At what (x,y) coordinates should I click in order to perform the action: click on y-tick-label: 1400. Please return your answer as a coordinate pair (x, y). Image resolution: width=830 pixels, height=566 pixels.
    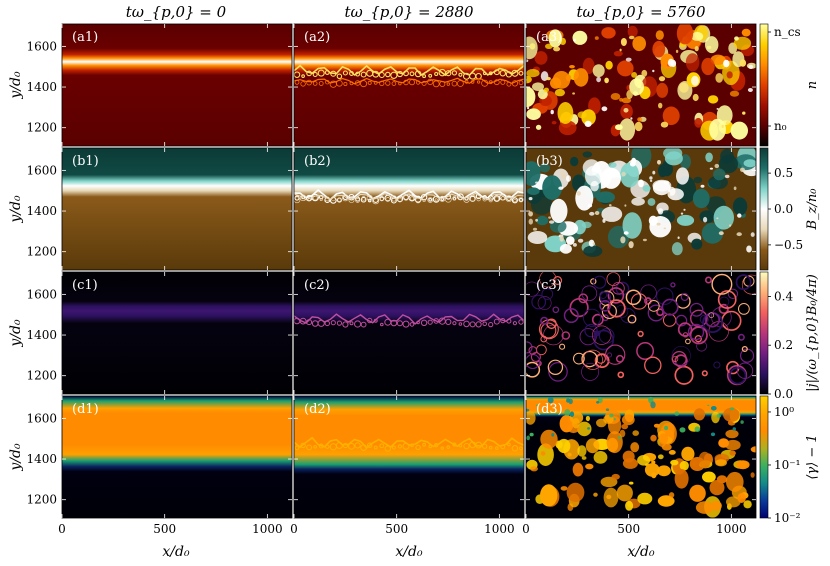
    Looking at the image, I should click on (41, 459).